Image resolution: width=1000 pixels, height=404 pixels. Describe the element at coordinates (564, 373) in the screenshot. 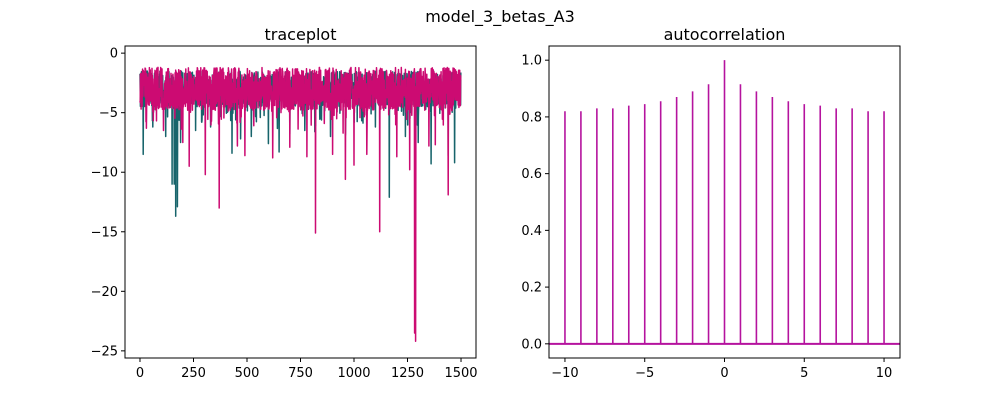

I see `acf-xtick-label: −10` at that location.